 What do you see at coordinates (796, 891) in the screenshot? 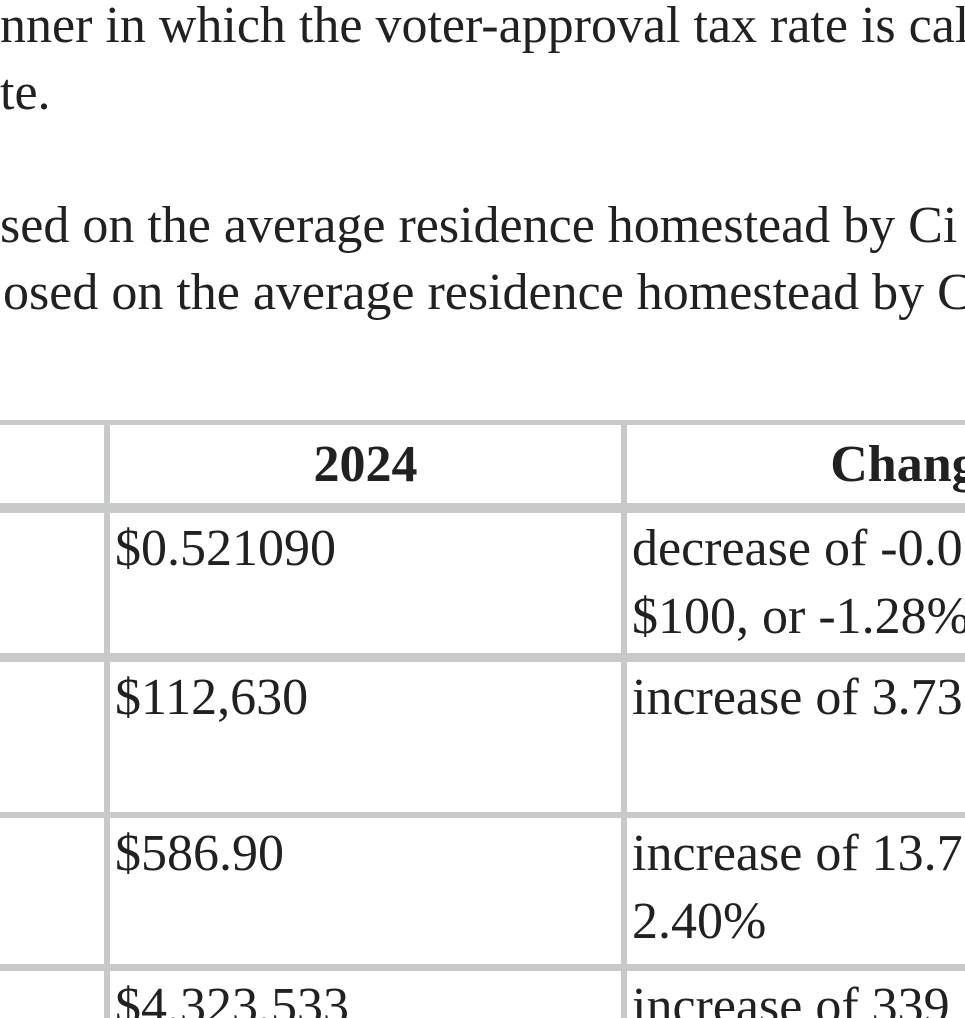
I see `row-change-cell: increase of 13.7 2.40%` at bounding box center [796, 891].